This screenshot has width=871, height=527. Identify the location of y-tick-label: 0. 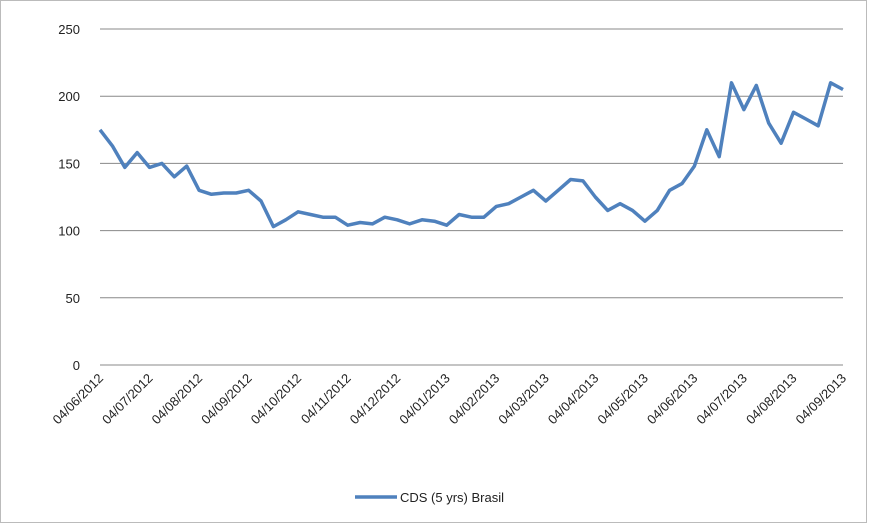
(76, 365).